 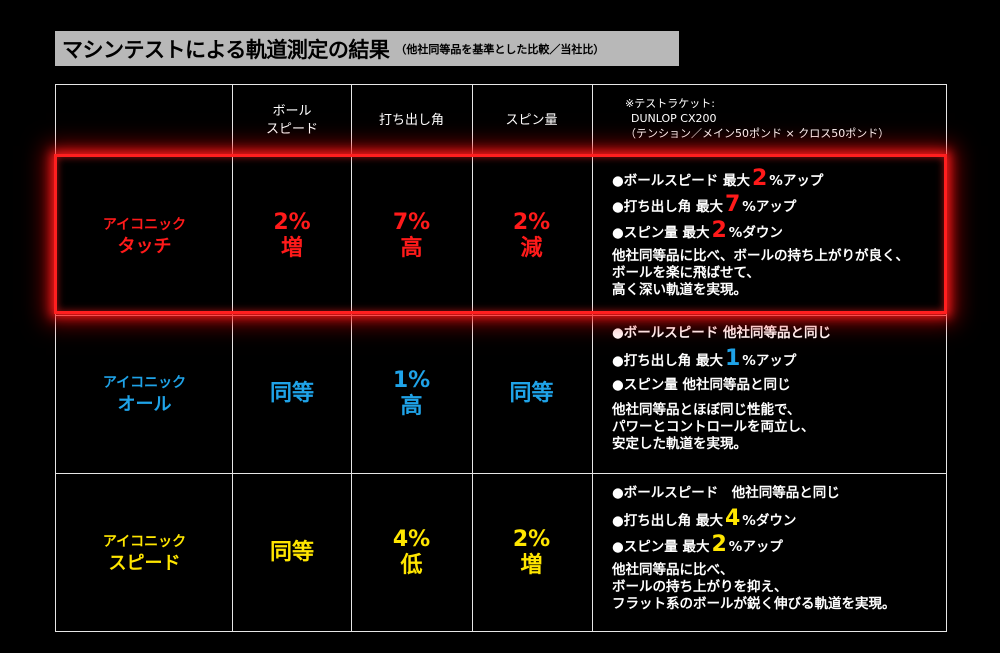 What do you see at coordinates (292, 222) in the screenshot?
I see `touch-speed-value: 2%` at bounding box center [292, 222].